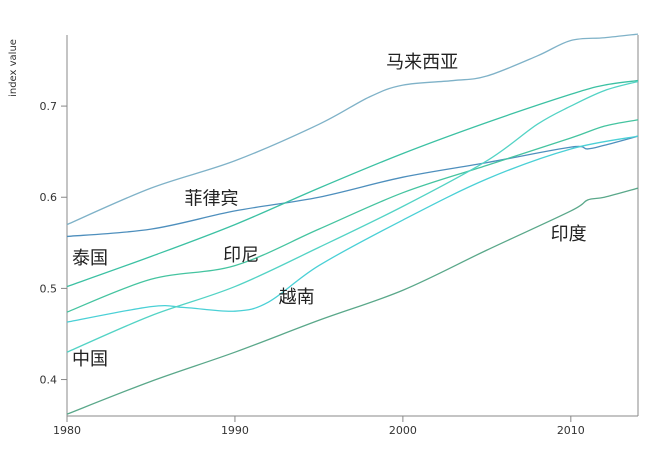  What do you see at coordinates (235, 430) in the screenshot?
I see `x-tick-label: 1990` at bounding box center [235, 430].